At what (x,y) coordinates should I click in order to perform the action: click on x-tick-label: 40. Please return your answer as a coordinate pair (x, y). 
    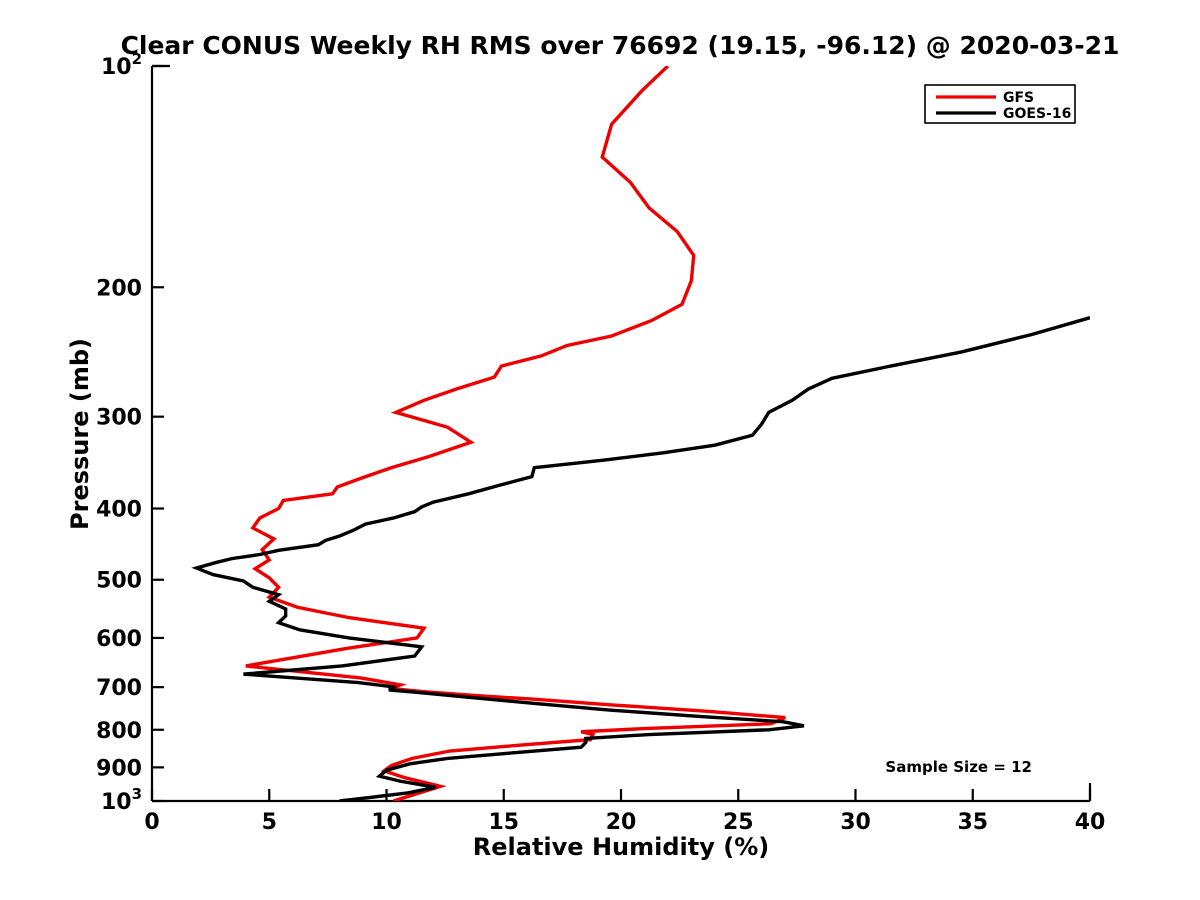
    Looking at the image, I should click on (1090, 822).